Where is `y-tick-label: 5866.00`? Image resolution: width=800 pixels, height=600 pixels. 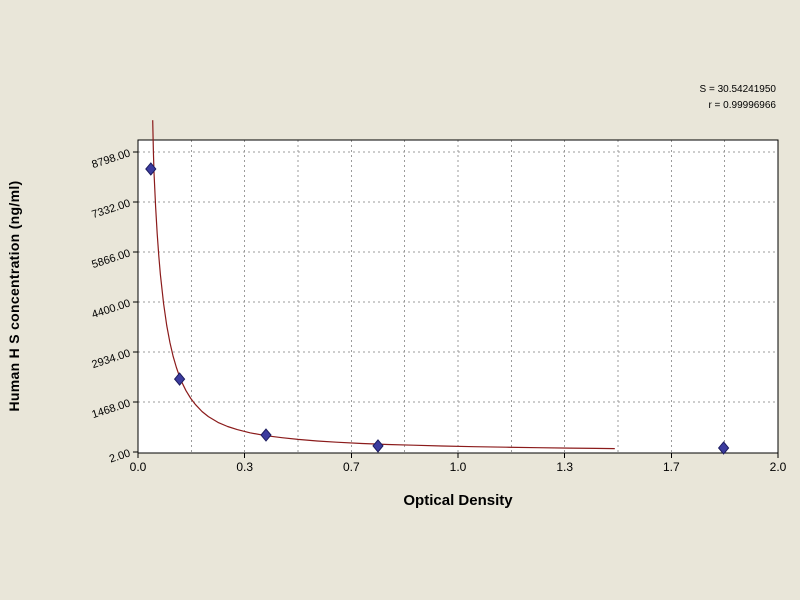
y-tick-label: 5866.00 is located at coordinates (111, 259).